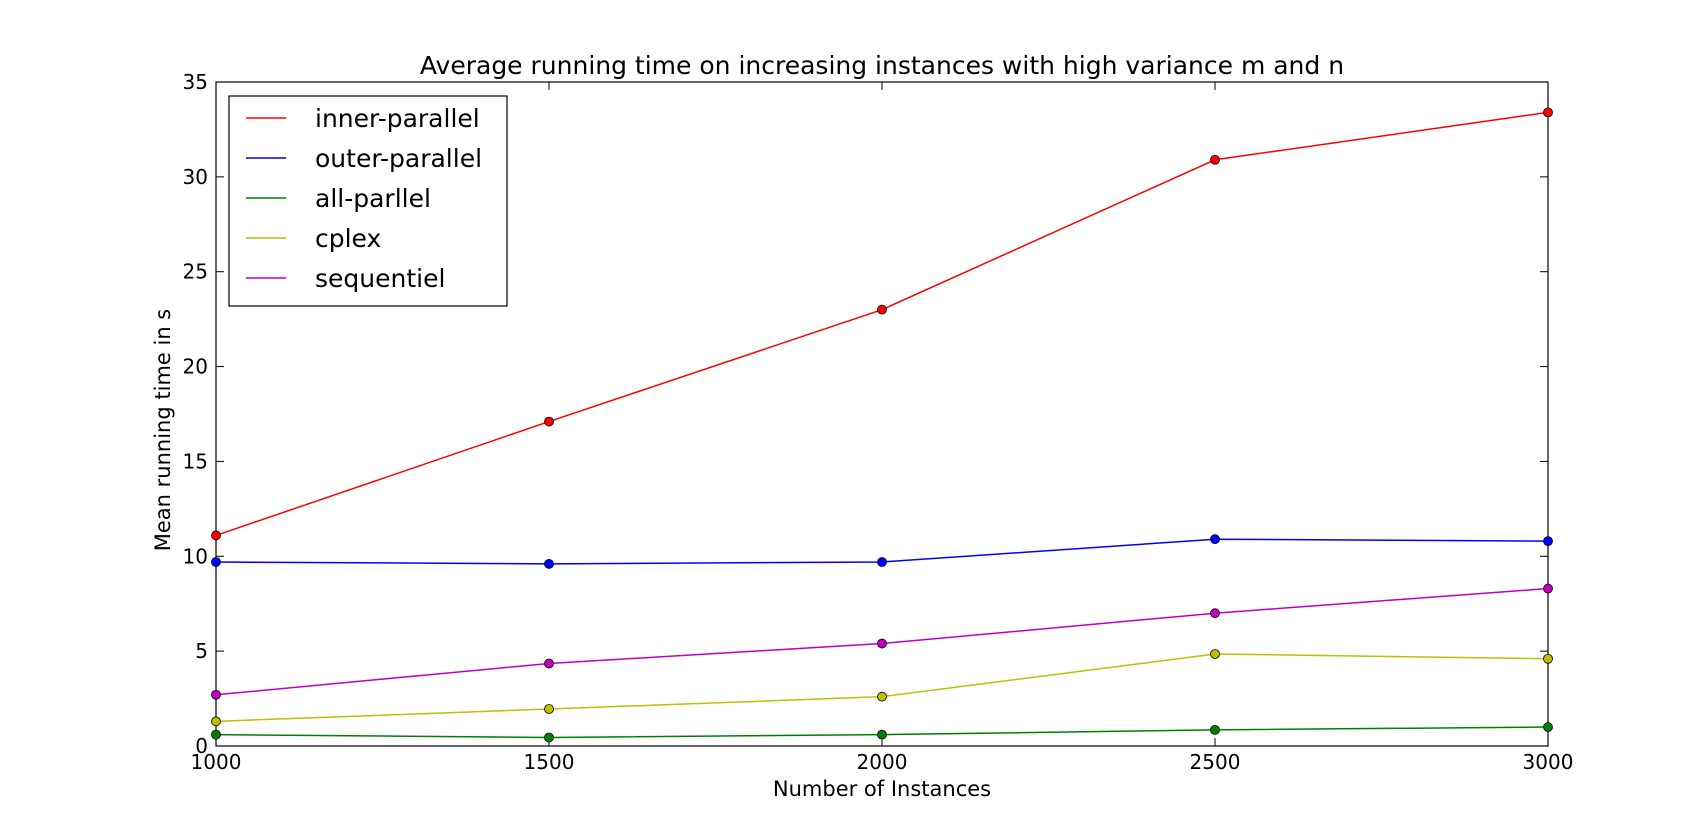  Describe the element at coordinates (216, 762) in the screenshot. I see `x-tick-label: 1000` at that location.